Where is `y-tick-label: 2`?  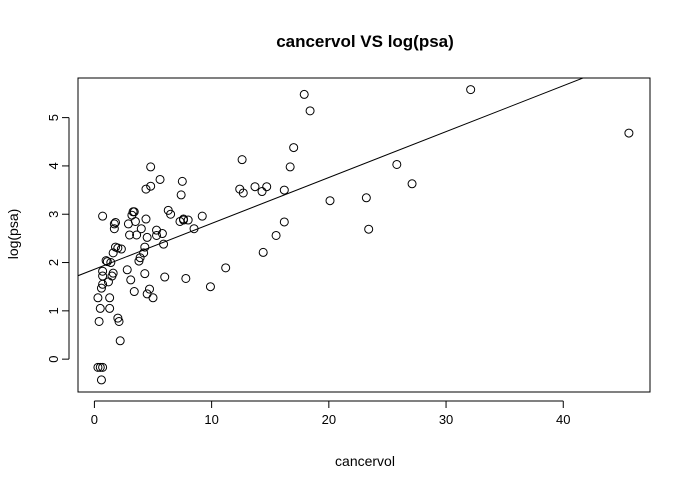 y-tick-label: 2 is located at coordinates (53, 262).